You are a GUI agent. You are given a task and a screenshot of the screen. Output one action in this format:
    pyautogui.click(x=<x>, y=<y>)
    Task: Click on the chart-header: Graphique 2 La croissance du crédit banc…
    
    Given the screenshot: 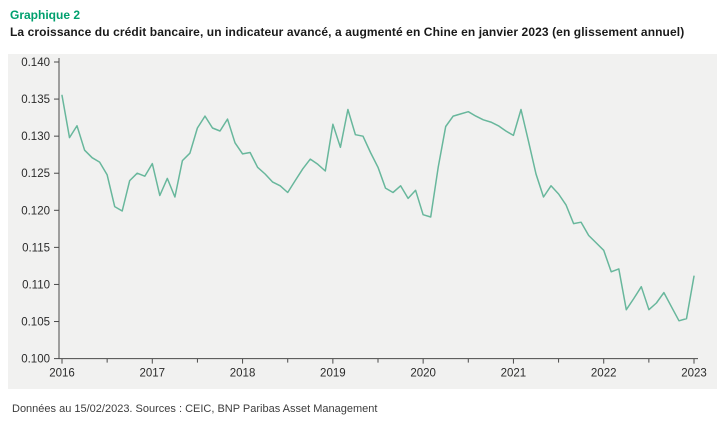 What is the action you would take?
    pyautogui.click(x=362, y=23)
    